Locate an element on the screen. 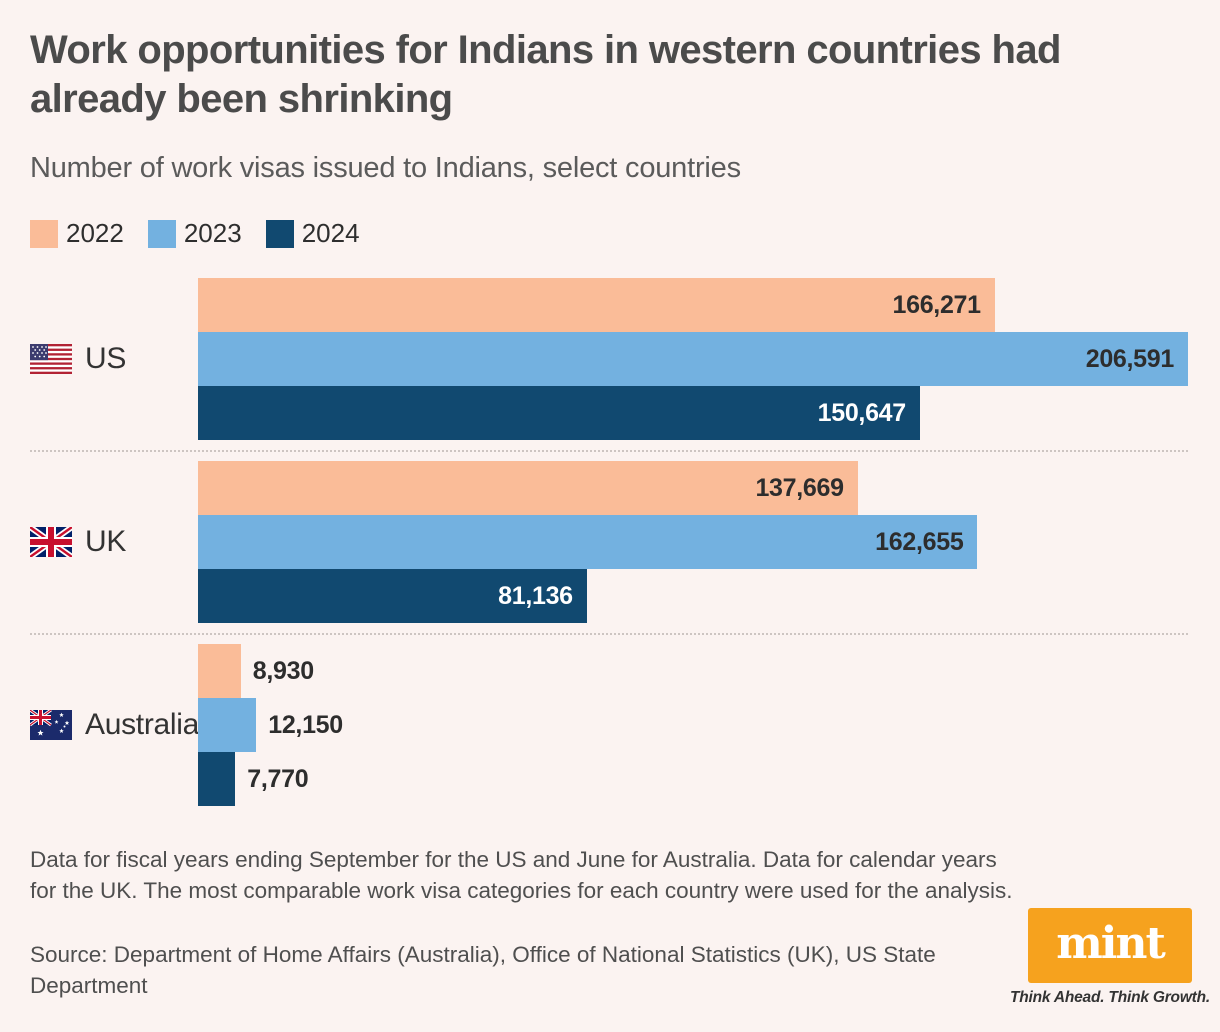  bar-value-label: 7,770 is located at coordinates (278, 779).